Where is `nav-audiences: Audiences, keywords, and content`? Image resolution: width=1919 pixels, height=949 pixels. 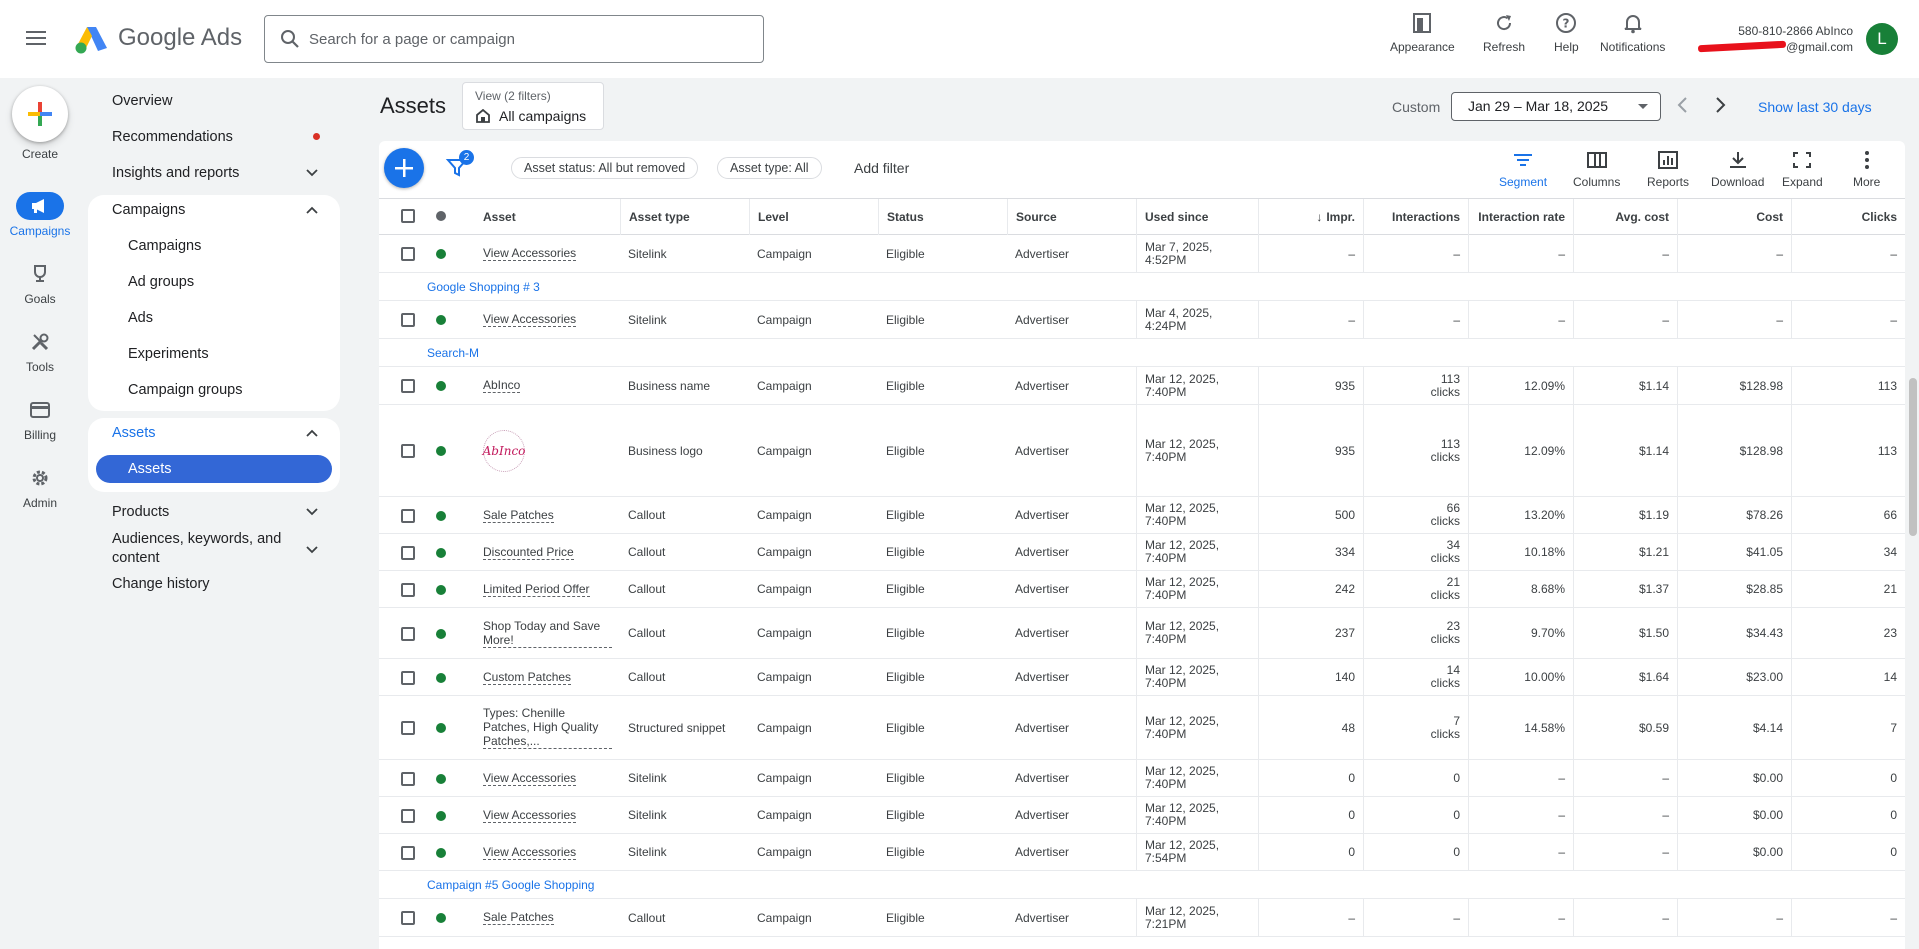
nav-audiences: Audiences, keywords, and content is located at coordinates (214, 550).